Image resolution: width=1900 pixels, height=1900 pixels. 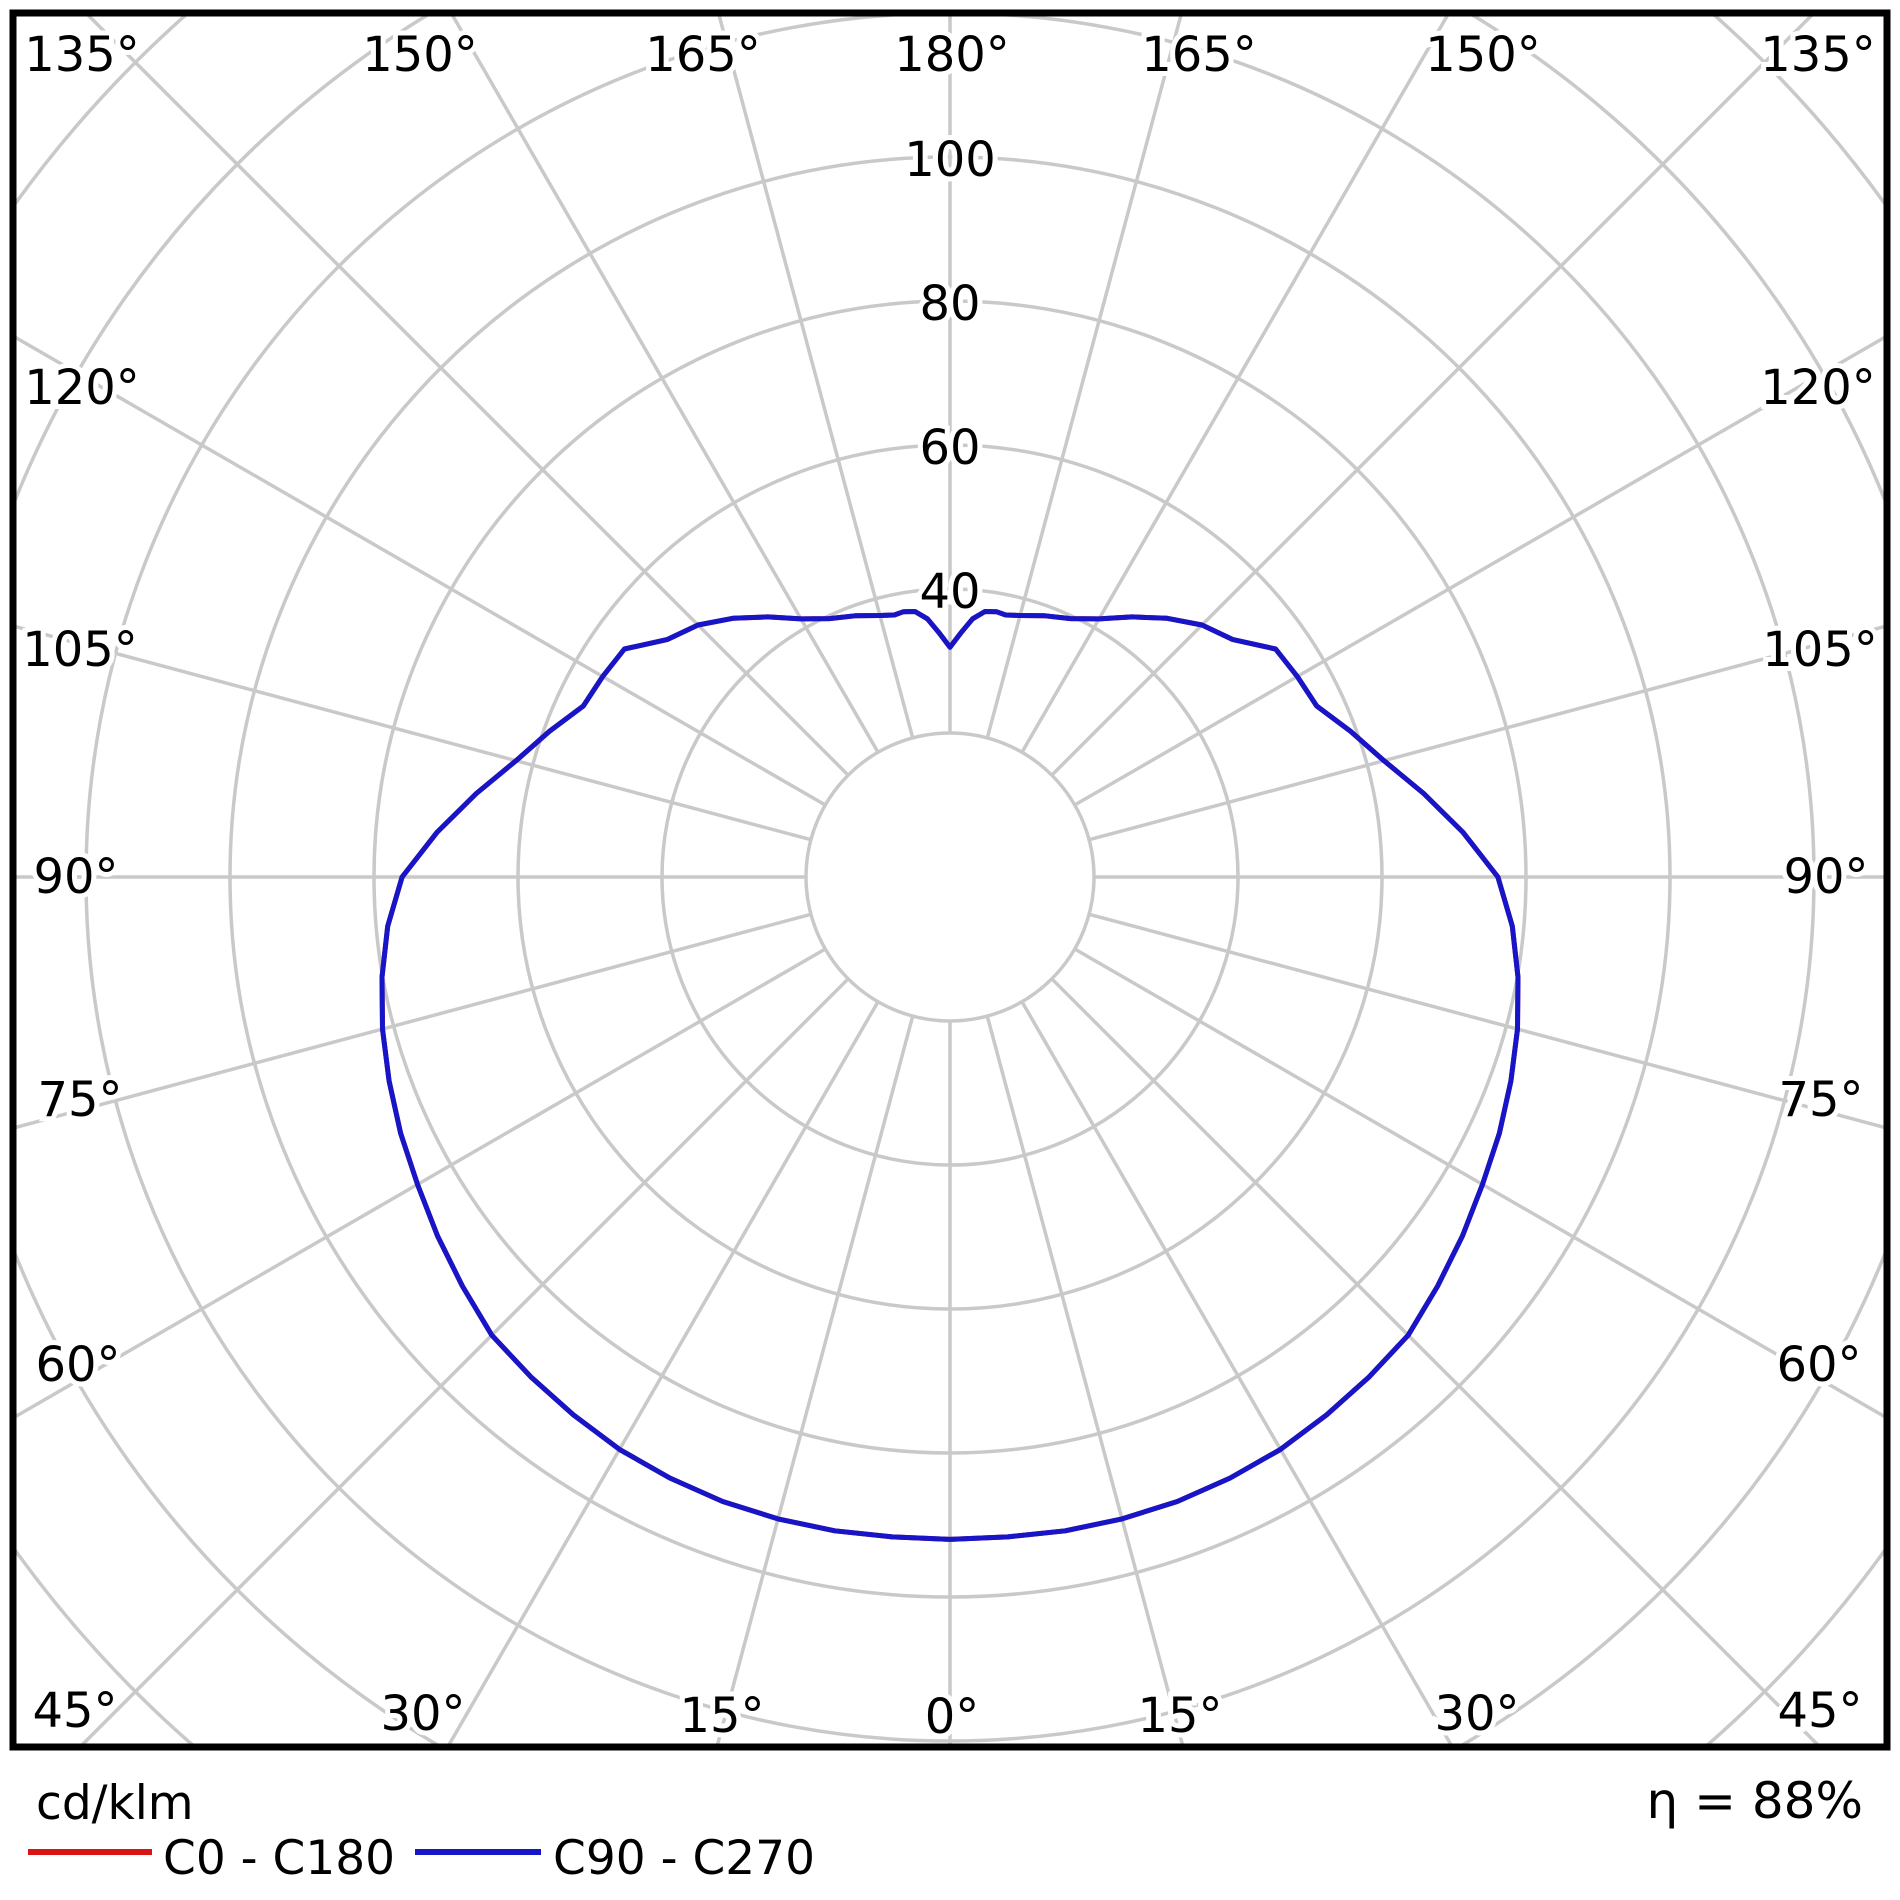 I want to click on angle-tick-label: 180°, so click(x=952, y=55).